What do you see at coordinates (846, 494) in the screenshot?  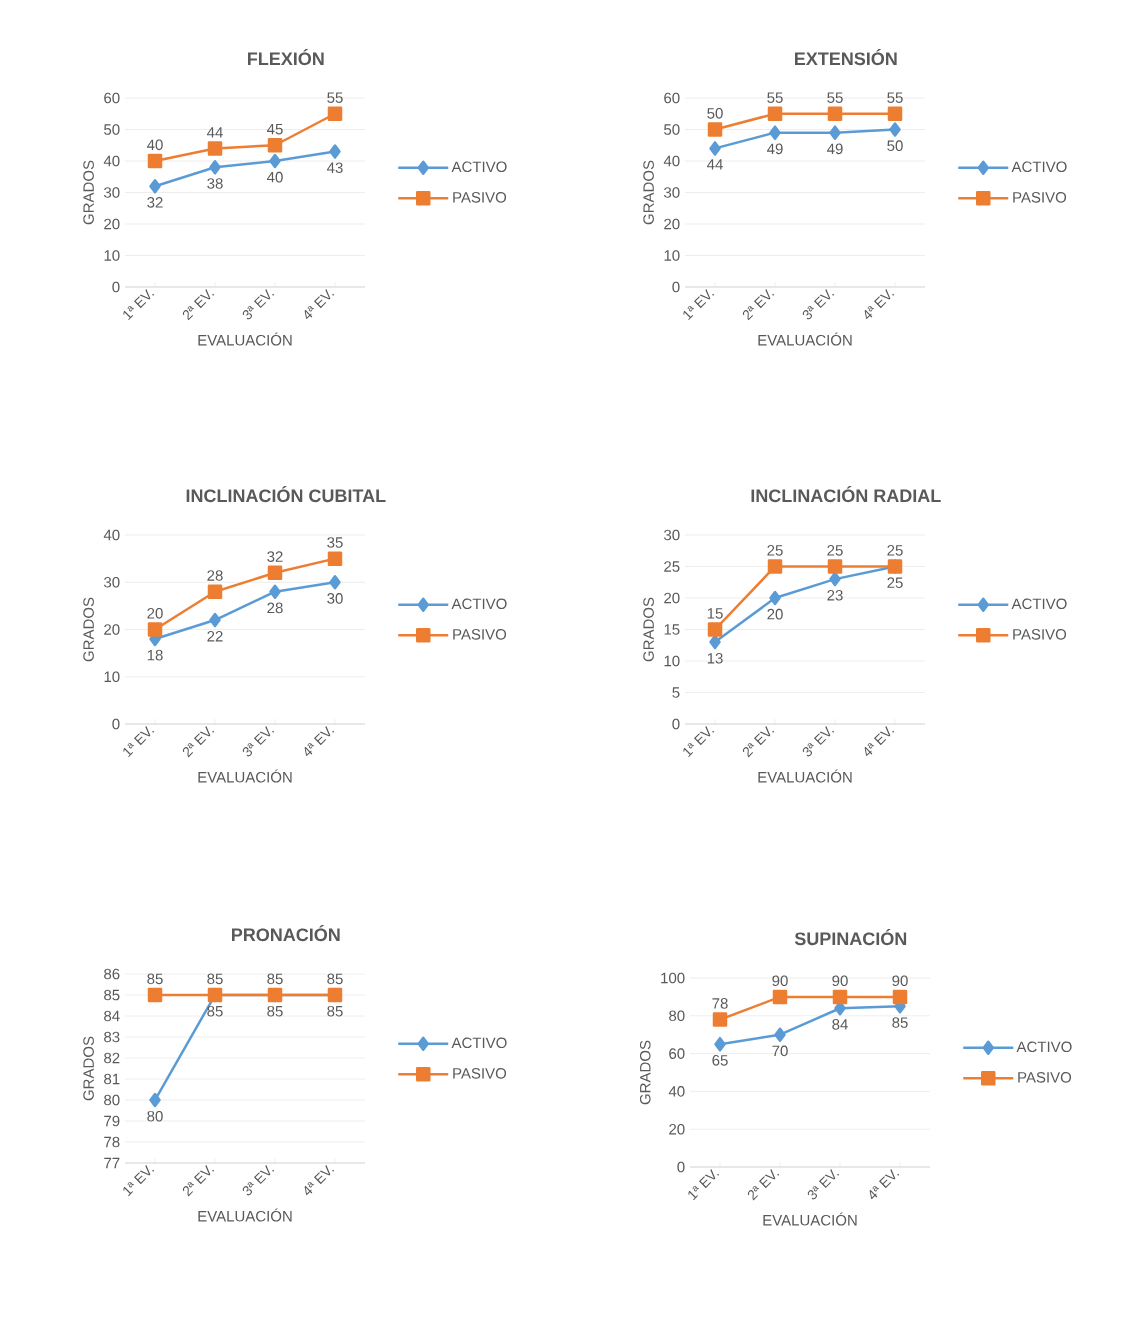 I see `chart-title: INCLINACIÓN RADIAL` at bounding box center [846, 494].